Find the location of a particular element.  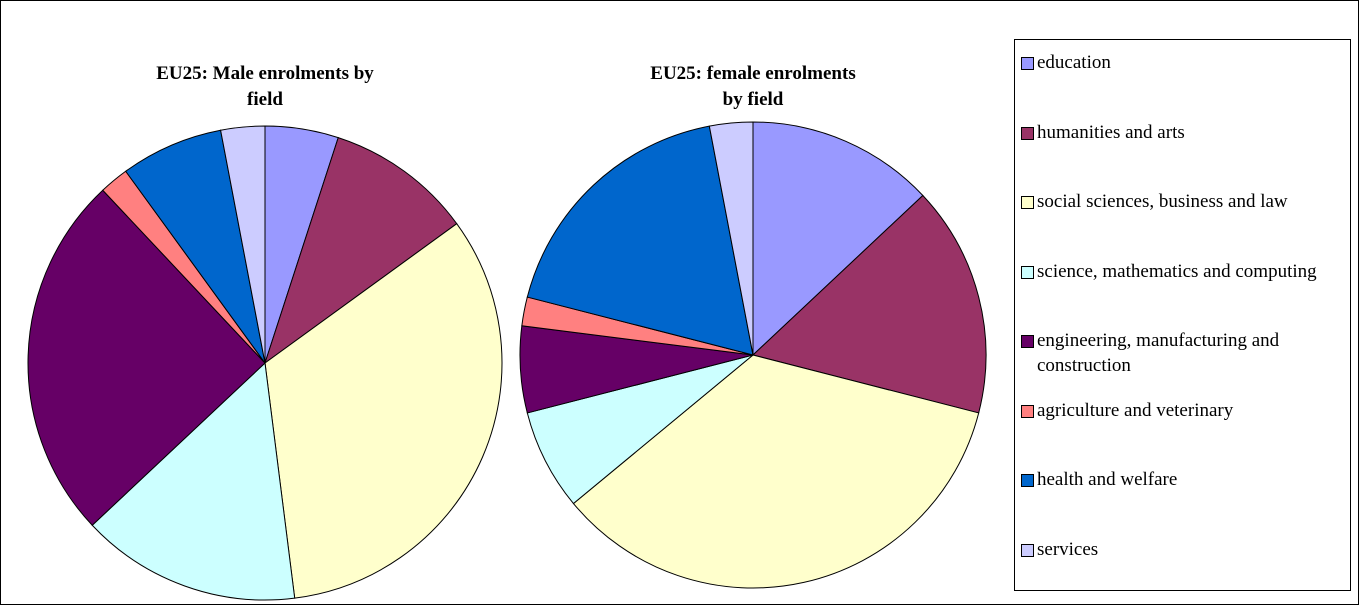

legend-label: education is located at coordinates (1074, 62).